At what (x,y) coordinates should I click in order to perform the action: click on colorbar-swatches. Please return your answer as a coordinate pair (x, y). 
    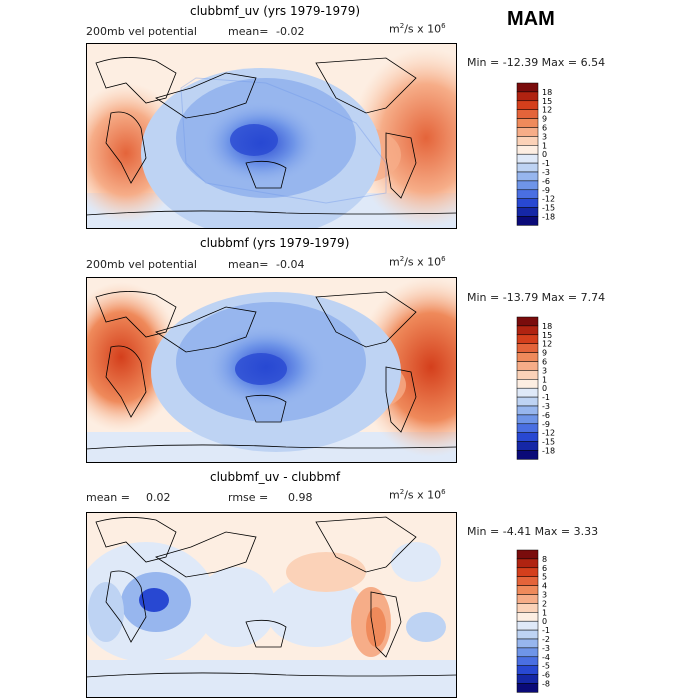
    Looking at the image, I should click on (527, 154).